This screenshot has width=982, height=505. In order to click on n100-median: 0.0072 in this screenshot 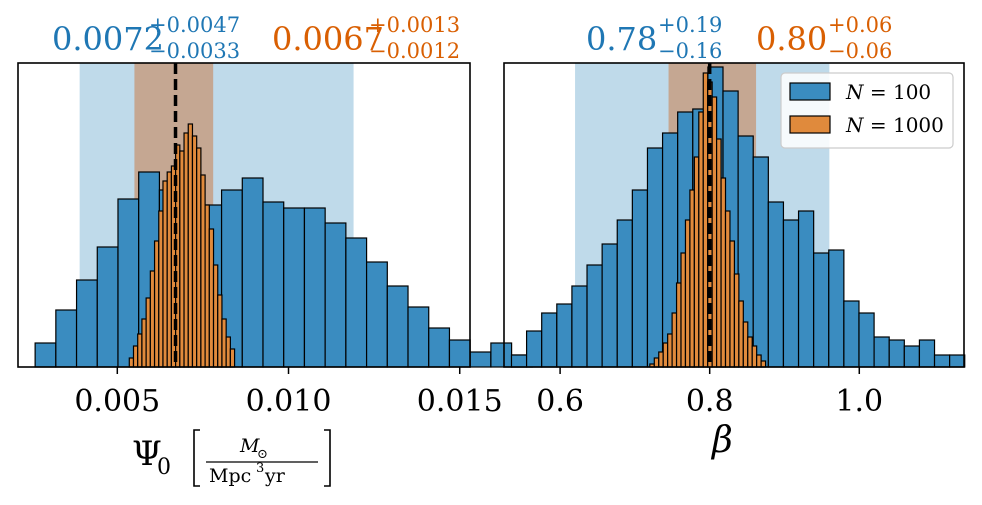, I will do `click(108, 39)`.